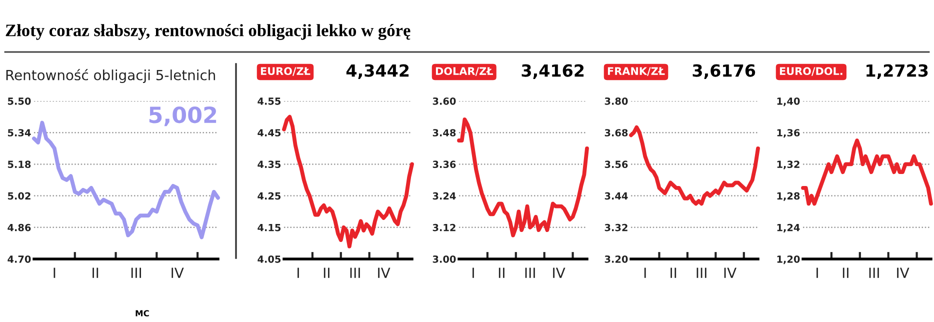  Describe the element at coordinates (897, 71) in the screenshot. I see `text: 1,2723` at that location.